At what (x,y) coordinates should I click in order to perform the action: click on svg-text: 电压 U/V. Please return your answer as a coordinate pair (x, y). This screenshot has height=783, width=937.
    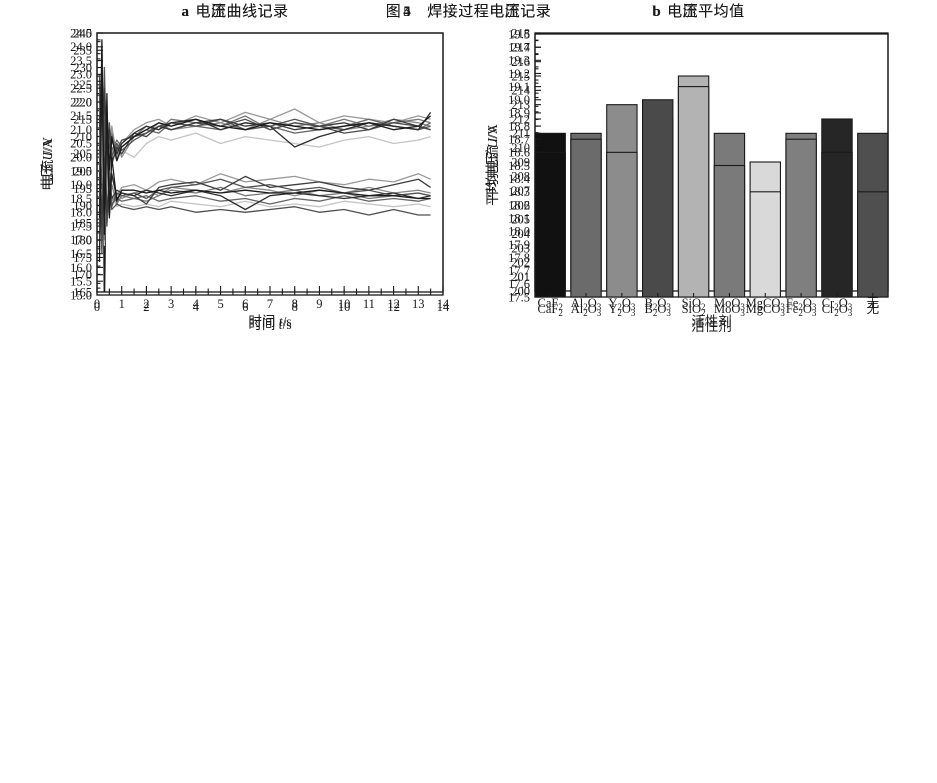
    Looking at the image, I should click on (47, 164).